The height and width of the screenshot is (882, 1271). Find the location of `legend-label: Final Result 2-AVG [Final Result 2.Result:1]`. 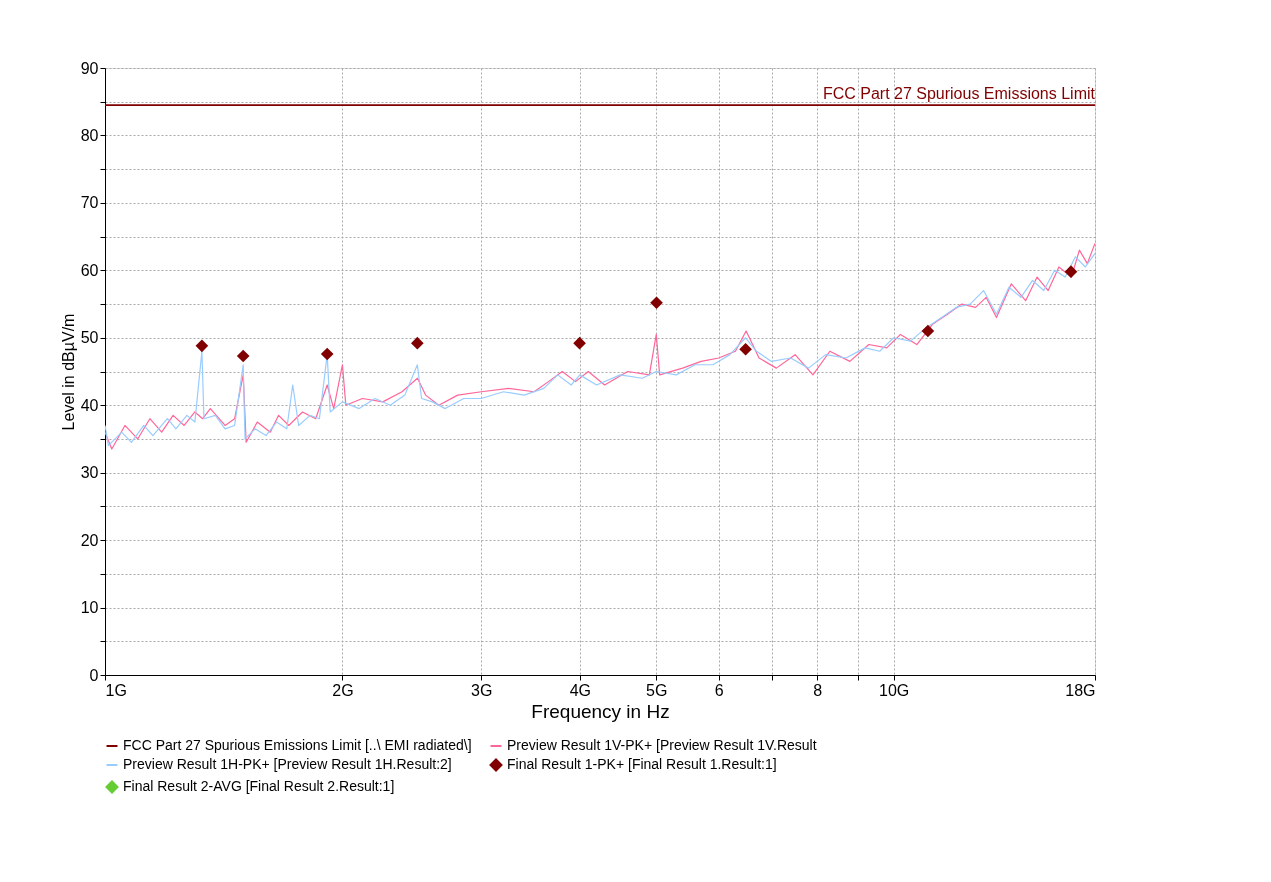

legend-label: Final Result 2-AVG [Final Result 2.Result:1] is located at coordinates (259, 786).